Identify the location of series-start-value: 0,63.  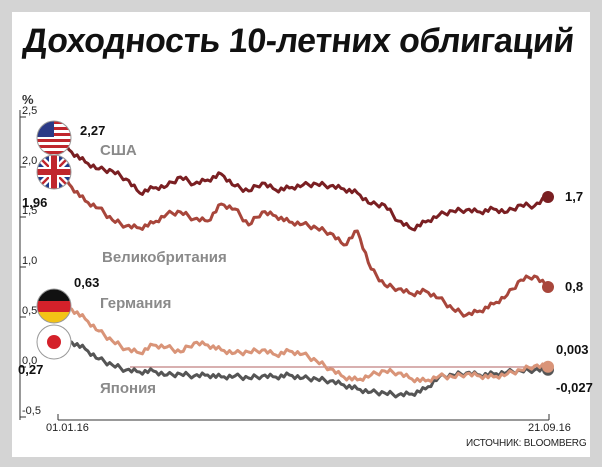
(86, 282).